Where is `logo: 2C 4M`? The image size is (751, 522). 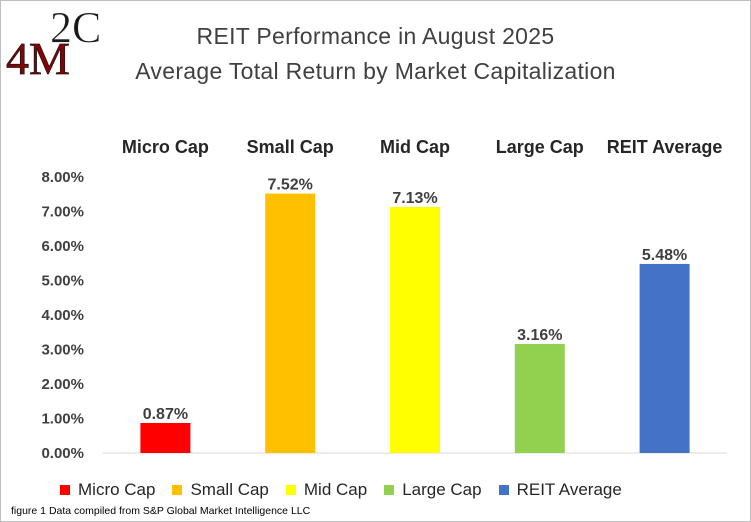 logo: 2C 4M is located at coordinates (54, 40).